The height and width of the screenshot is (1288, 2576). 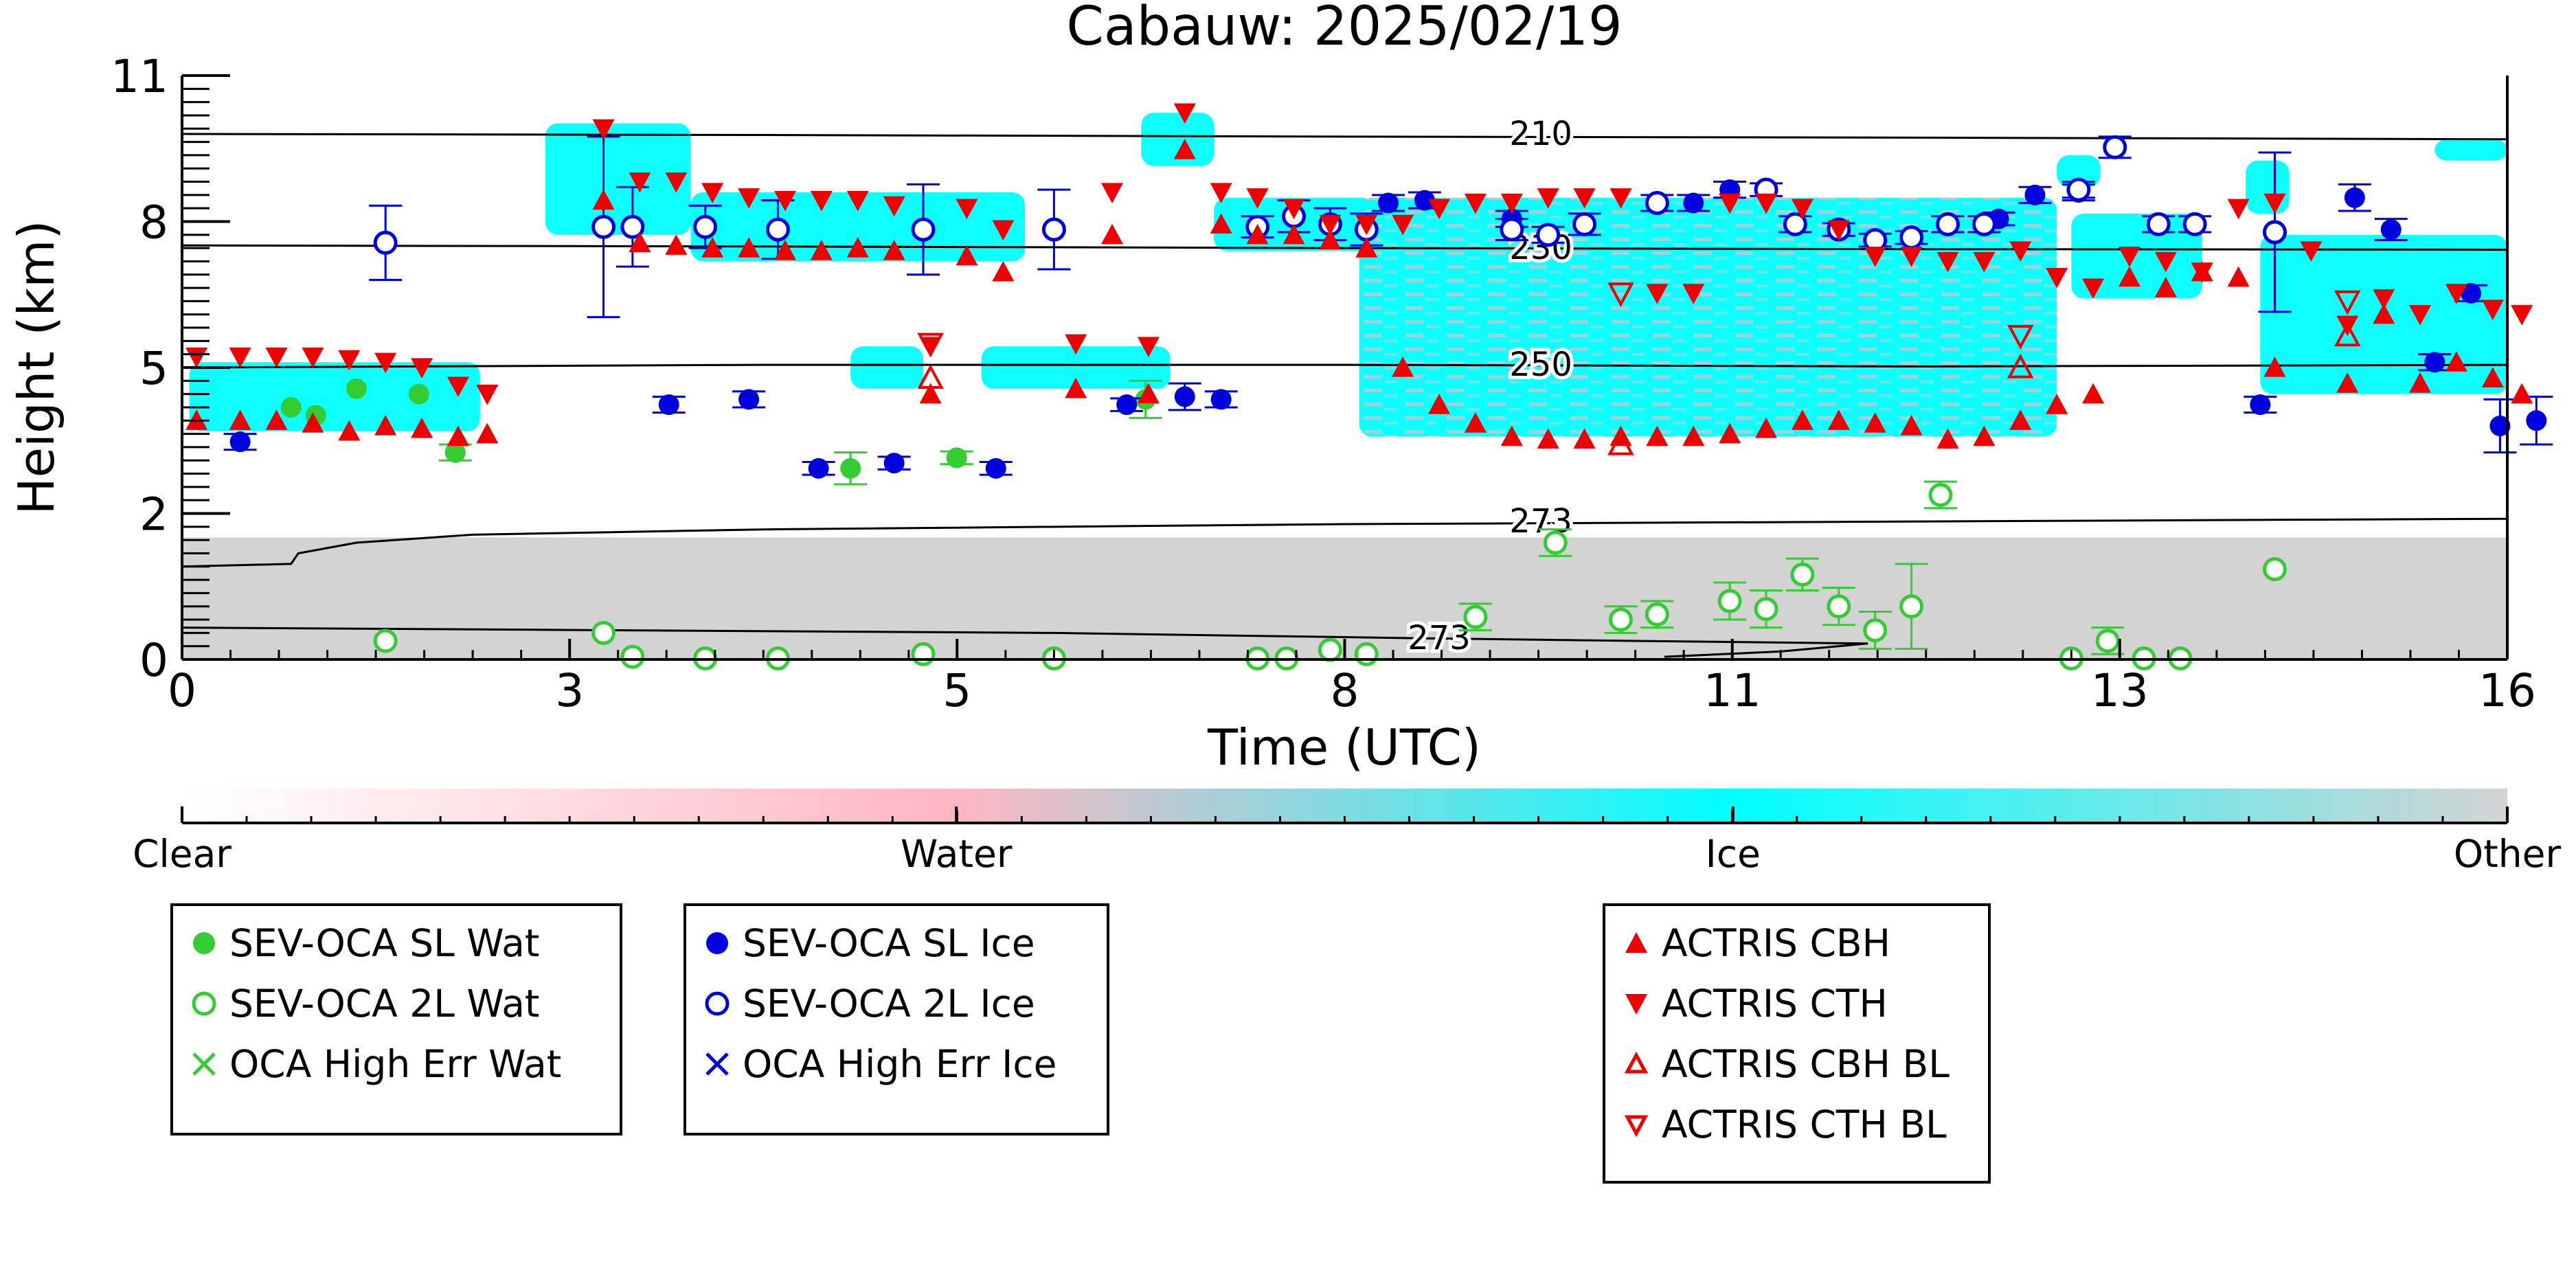 What do you see at coordinates (153, 368) in the screenshot?
I see `y-tick-label: 5` at bounding box center [153, 368].